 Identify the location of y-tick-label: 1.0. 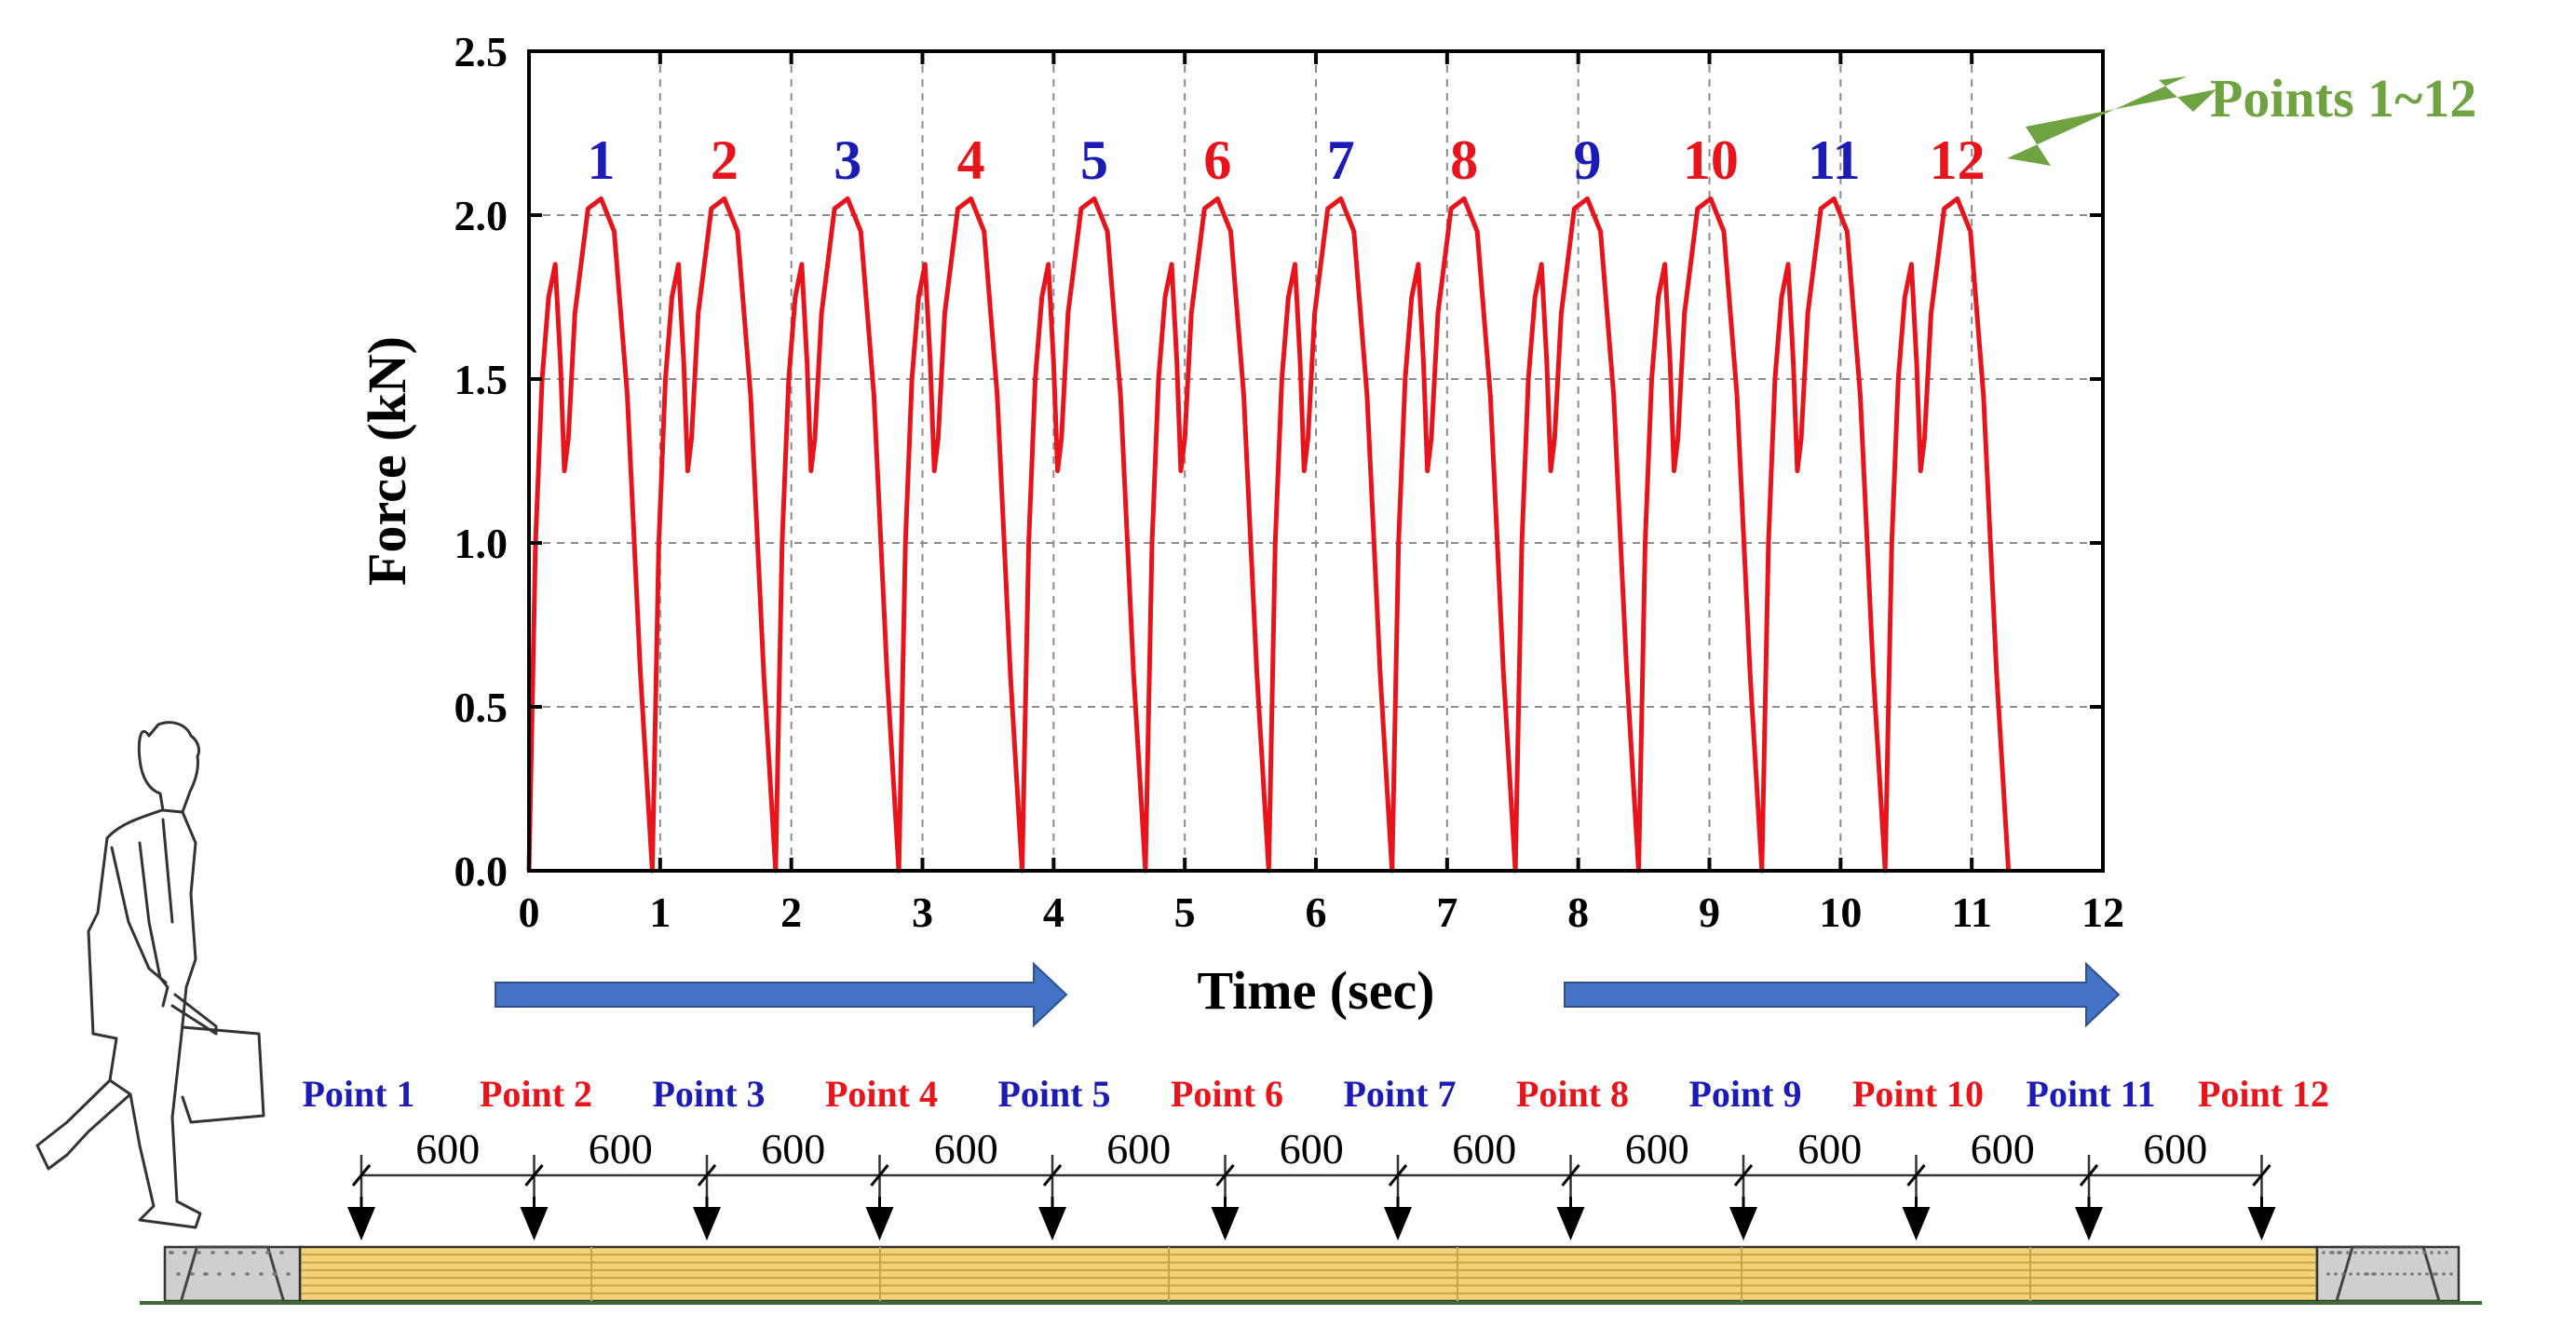
(481, 543).